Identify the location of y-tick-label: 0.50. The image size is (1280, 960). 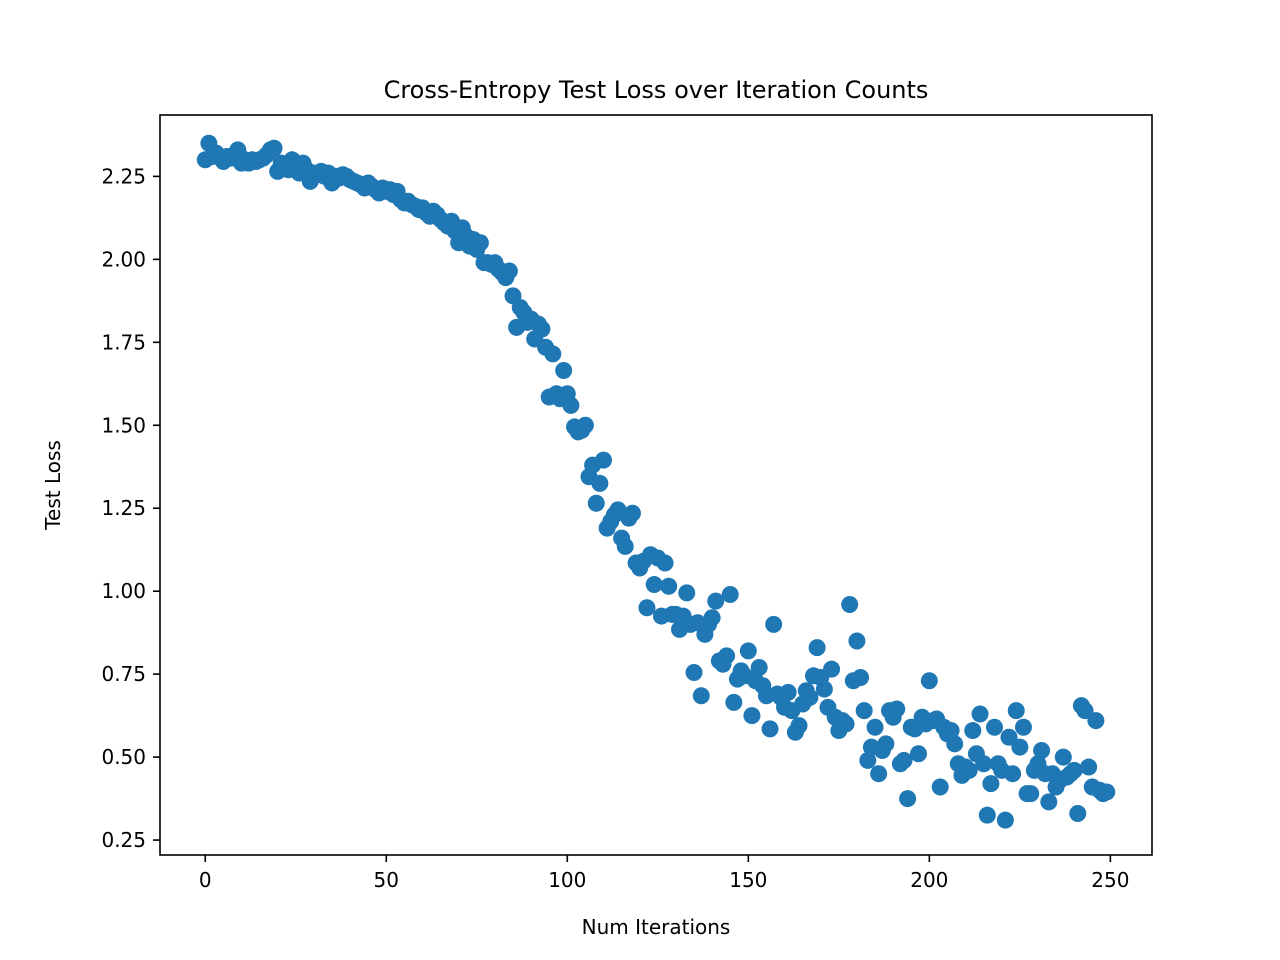
(123, 757).